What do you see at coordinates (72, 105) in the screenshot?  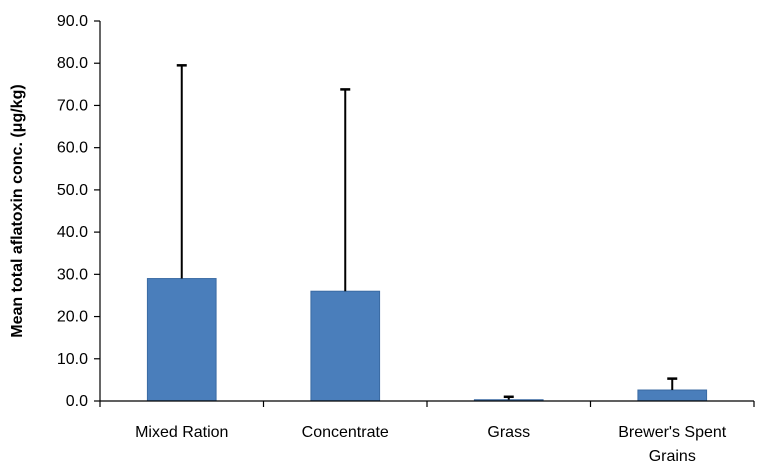 I see `y-tick-label: 70.0` at bounding box center [72, 105].